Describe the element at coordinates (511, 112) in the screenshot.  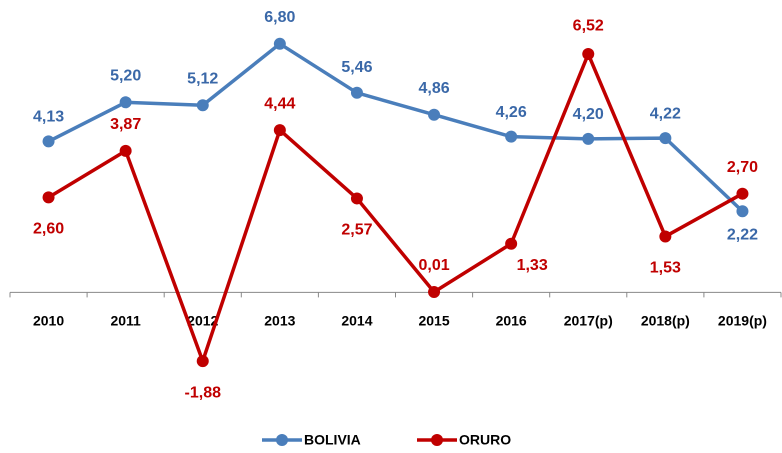
I see `data-label: 4,26` at that location.